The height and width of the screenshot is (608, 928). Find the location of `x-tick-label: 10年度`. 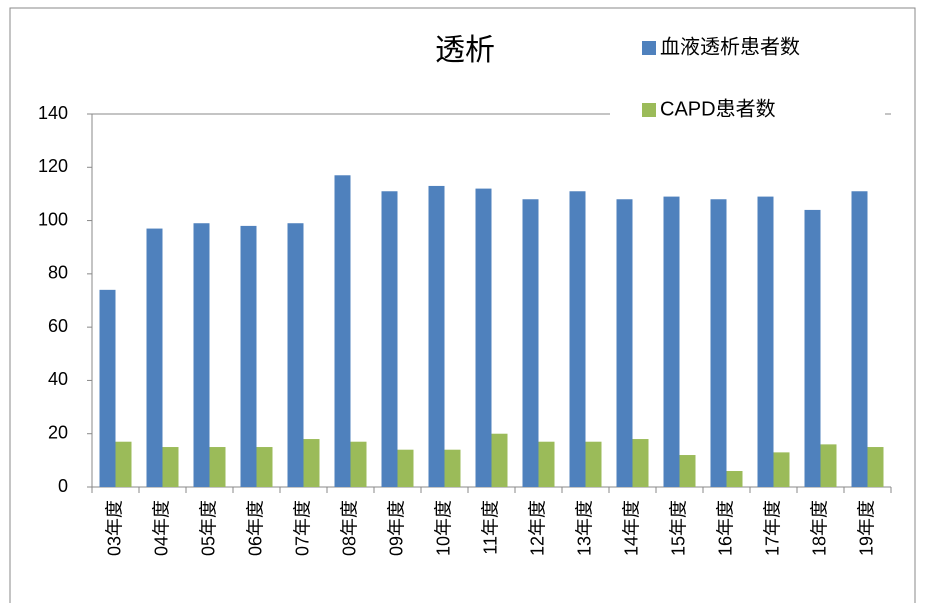

x-tick-label: 10年度 is located at coordinates (443, 528).